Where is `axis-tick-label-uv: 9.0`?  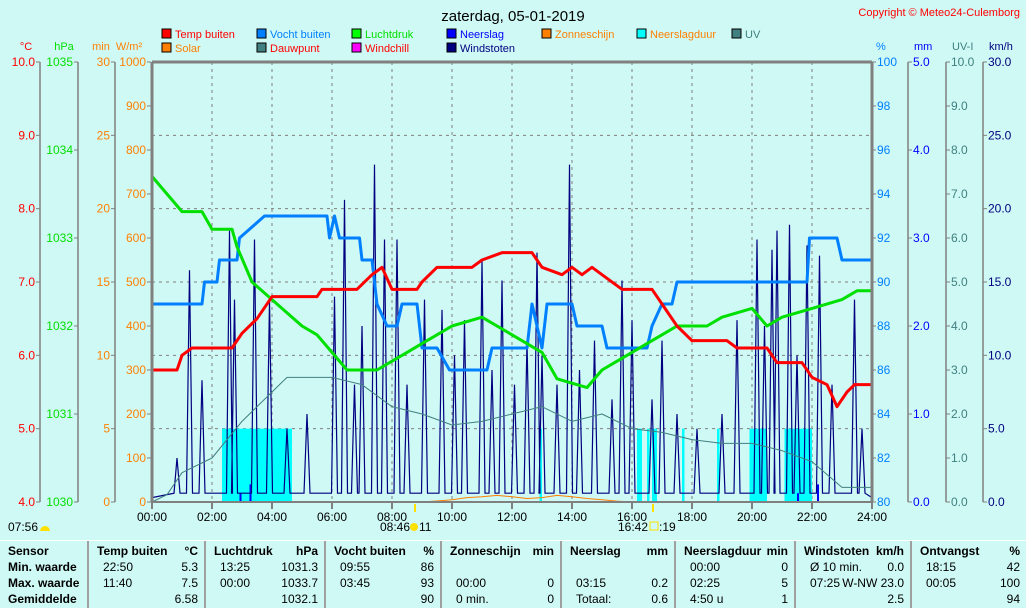
axis-tick-label-uv: 9.0 is located at coordinates (959, 106).